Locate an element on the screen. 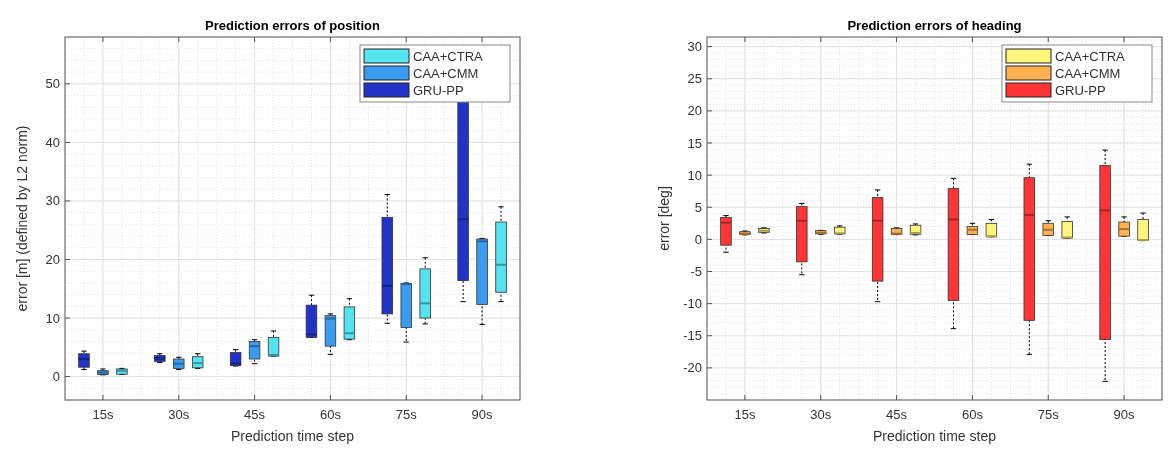 This screenshot has height=449, width=1176. chart-title: Prediction errors of position is located at coordinates (292, 25).